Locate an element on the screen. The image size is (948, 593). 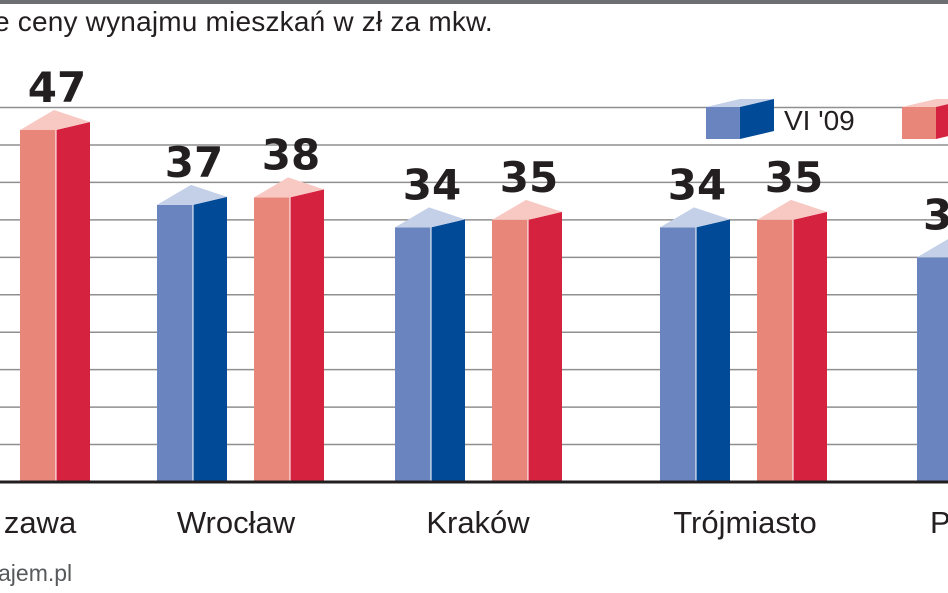
value-label: 37 is located at coordinates (194, 162).